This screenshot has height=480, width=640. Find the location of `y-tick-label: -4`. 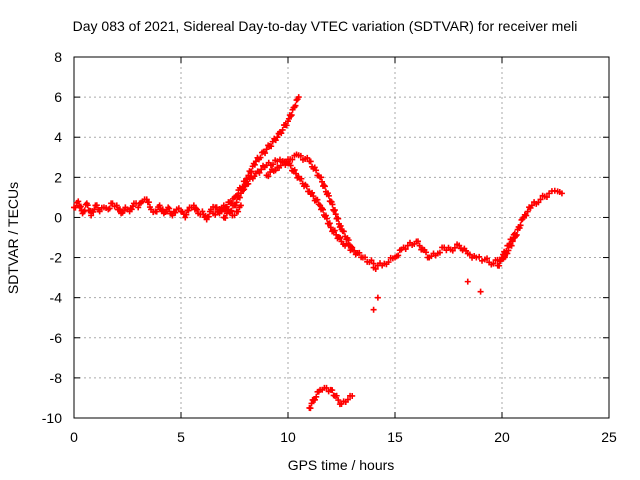

y-tick-label: -4 is located at coordinates (56, 298).